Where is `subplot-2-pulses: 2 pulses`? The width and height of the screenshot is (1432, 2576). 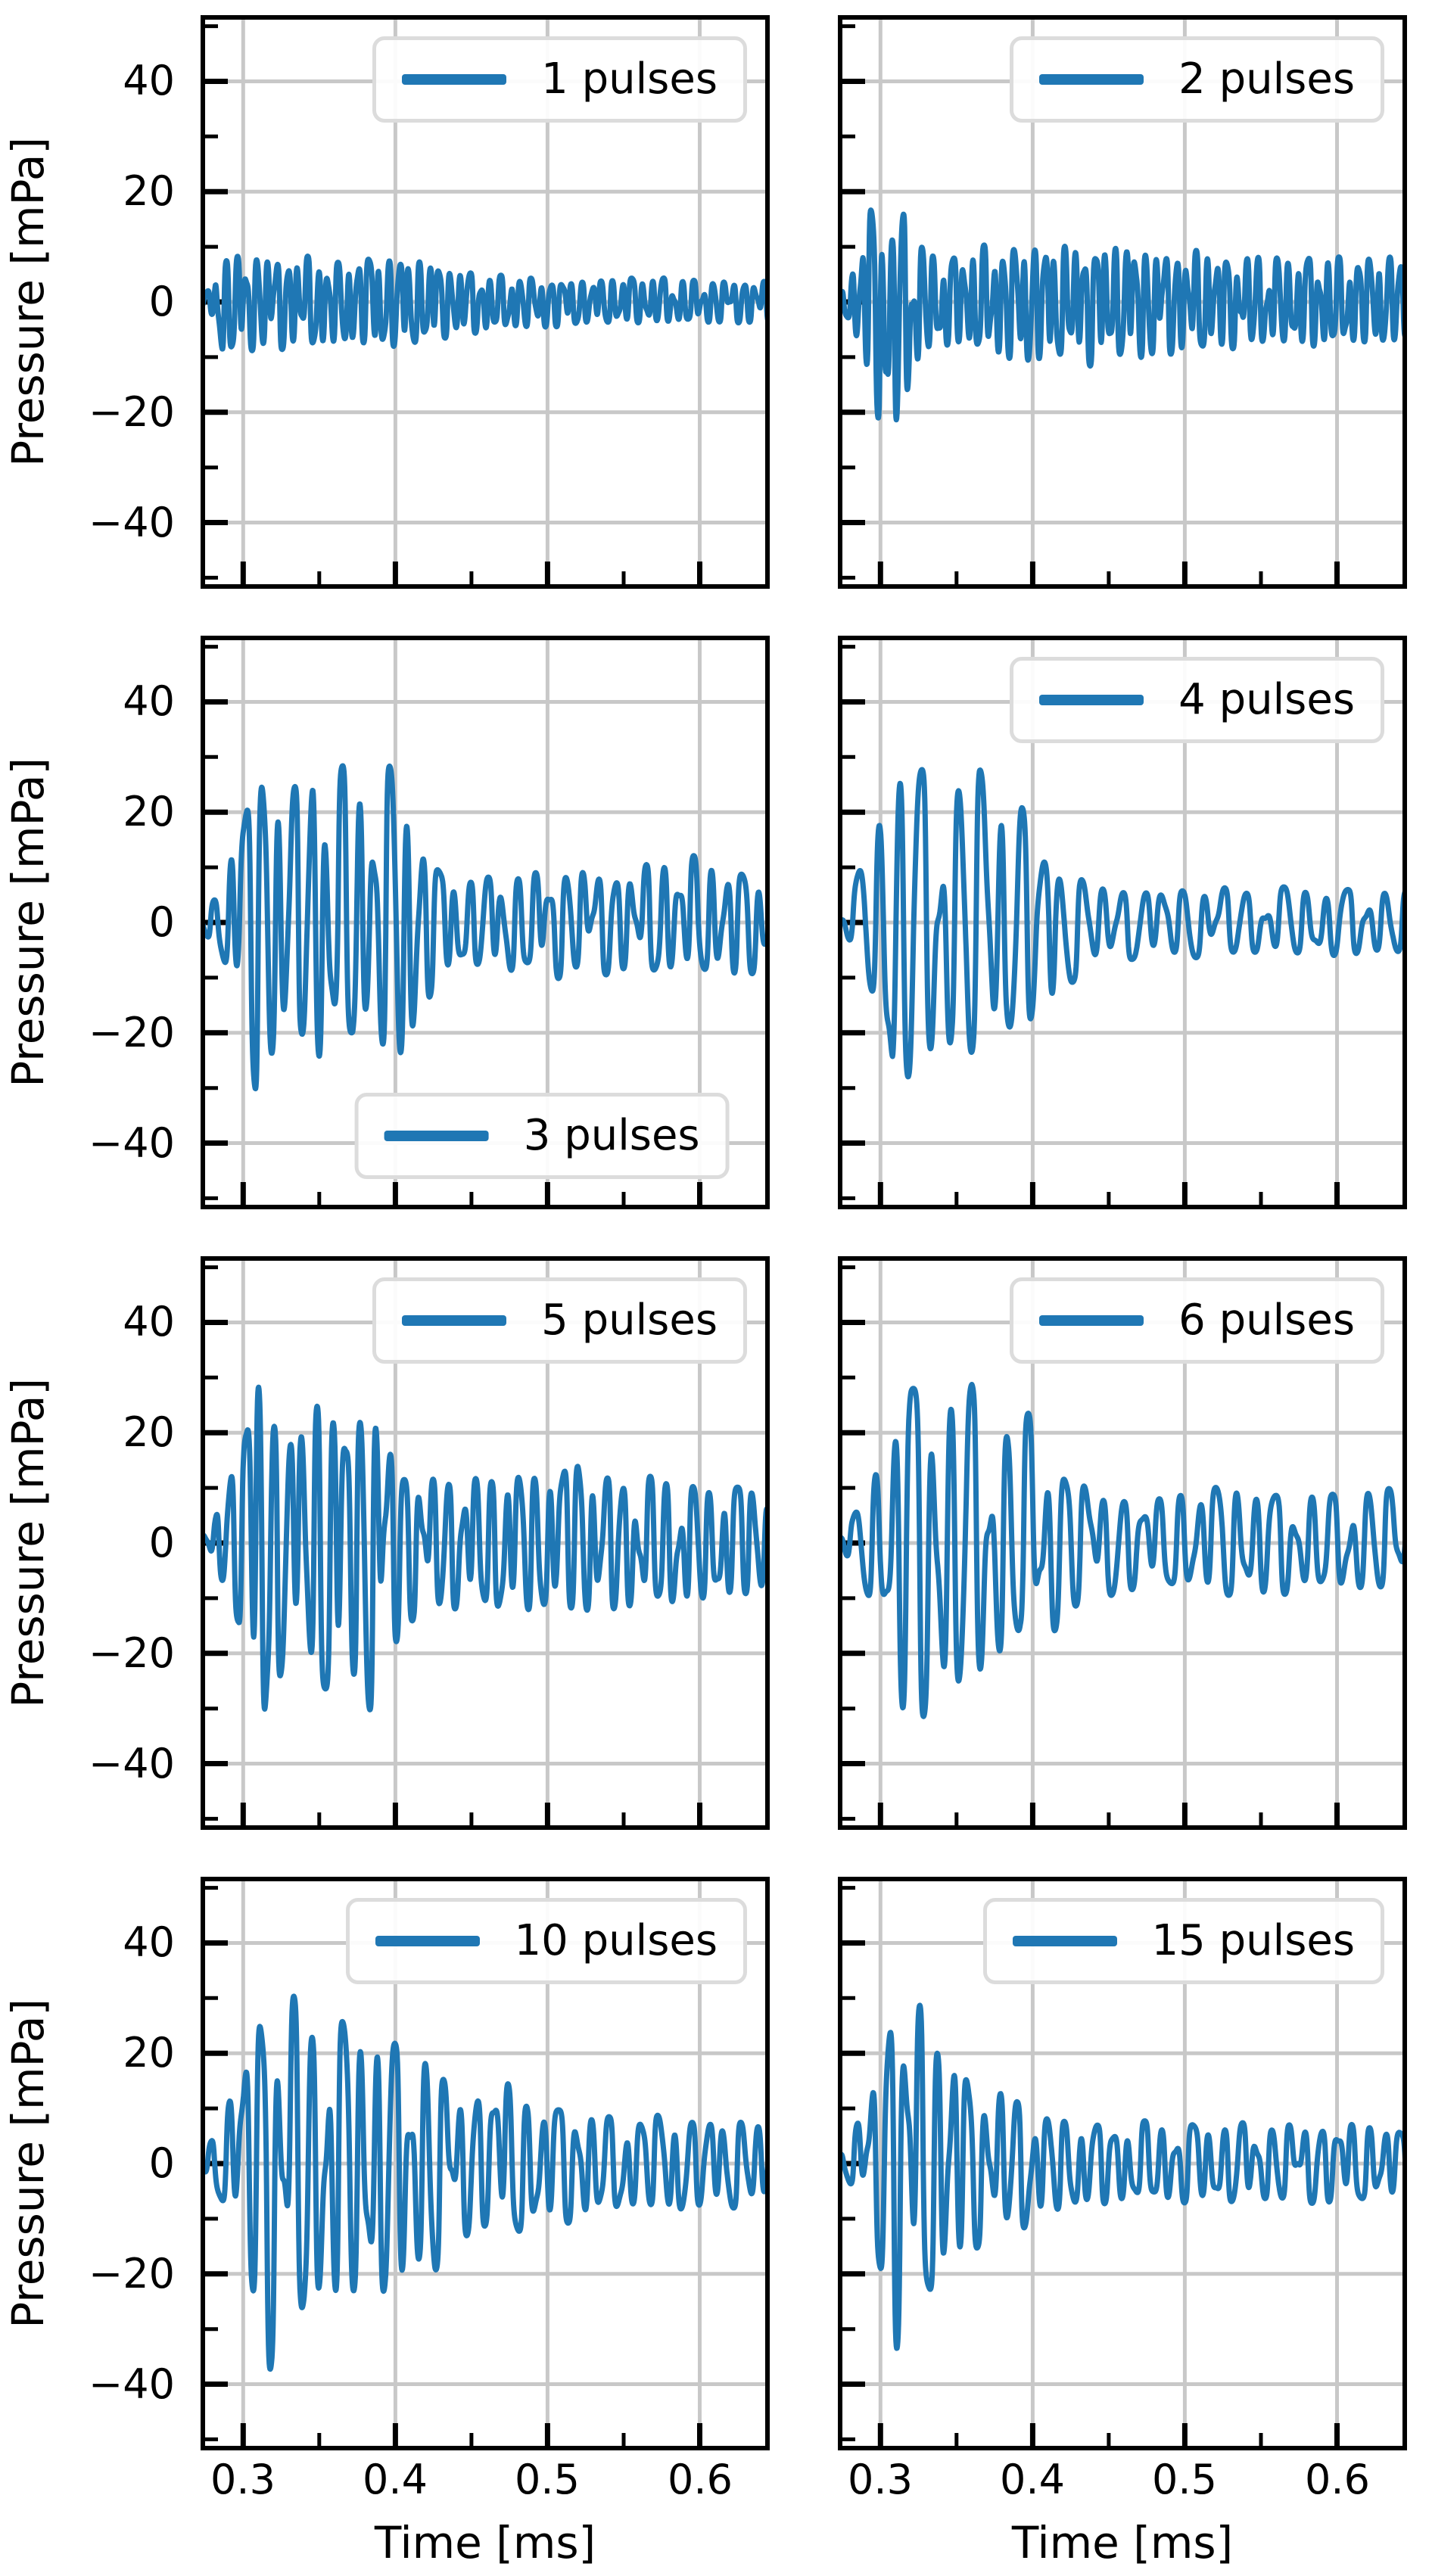
subplot-2-pulses: 2 pulses is located at coordinates (1122, 302).